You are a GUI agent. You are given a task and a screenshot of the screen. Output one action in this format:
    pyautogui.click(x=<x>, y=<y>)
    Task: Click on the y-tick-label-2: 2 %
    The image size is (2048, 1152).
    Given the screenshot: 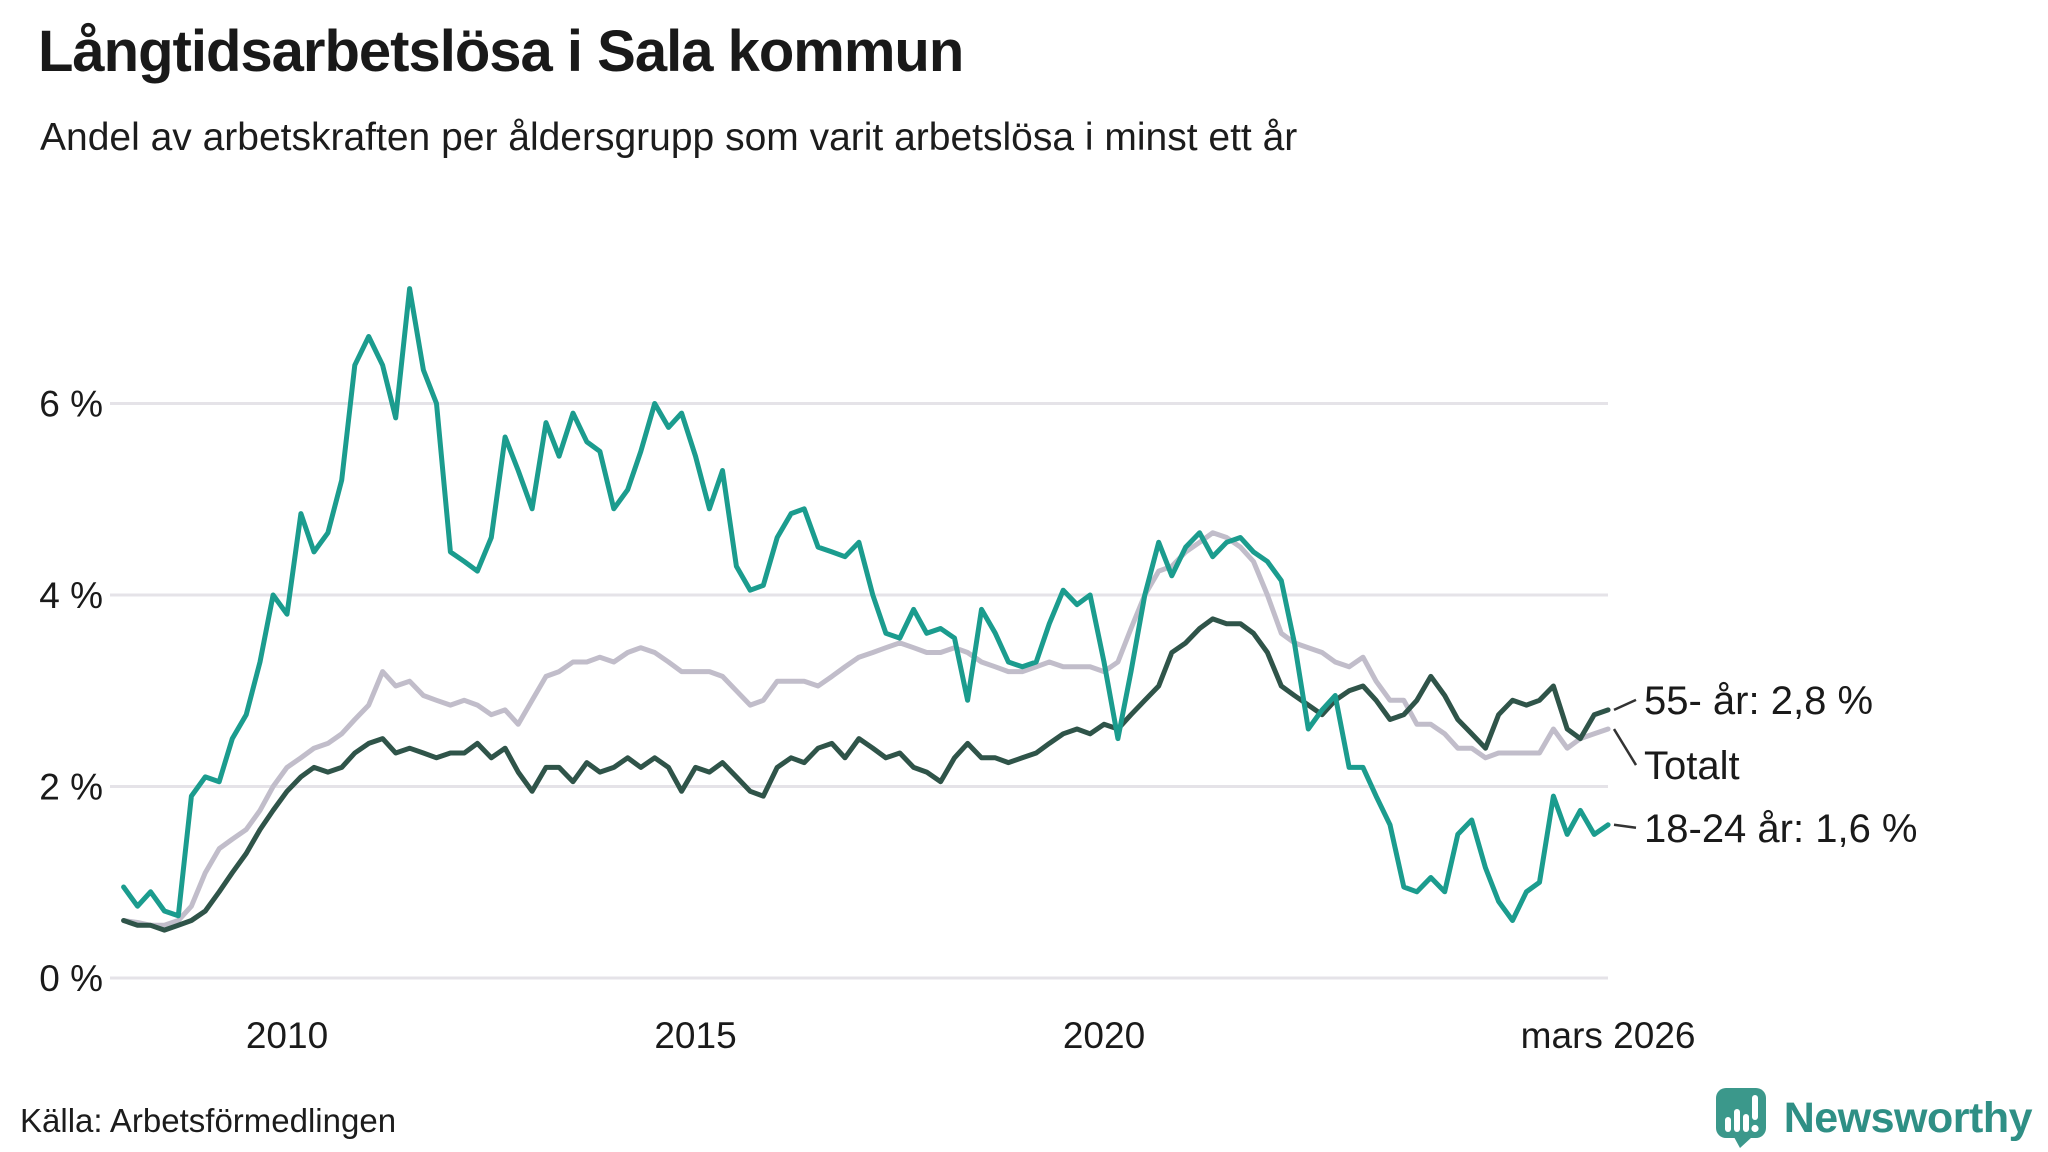 What is the action you would take?
    pyautogui.click(x=71, y=787)
    